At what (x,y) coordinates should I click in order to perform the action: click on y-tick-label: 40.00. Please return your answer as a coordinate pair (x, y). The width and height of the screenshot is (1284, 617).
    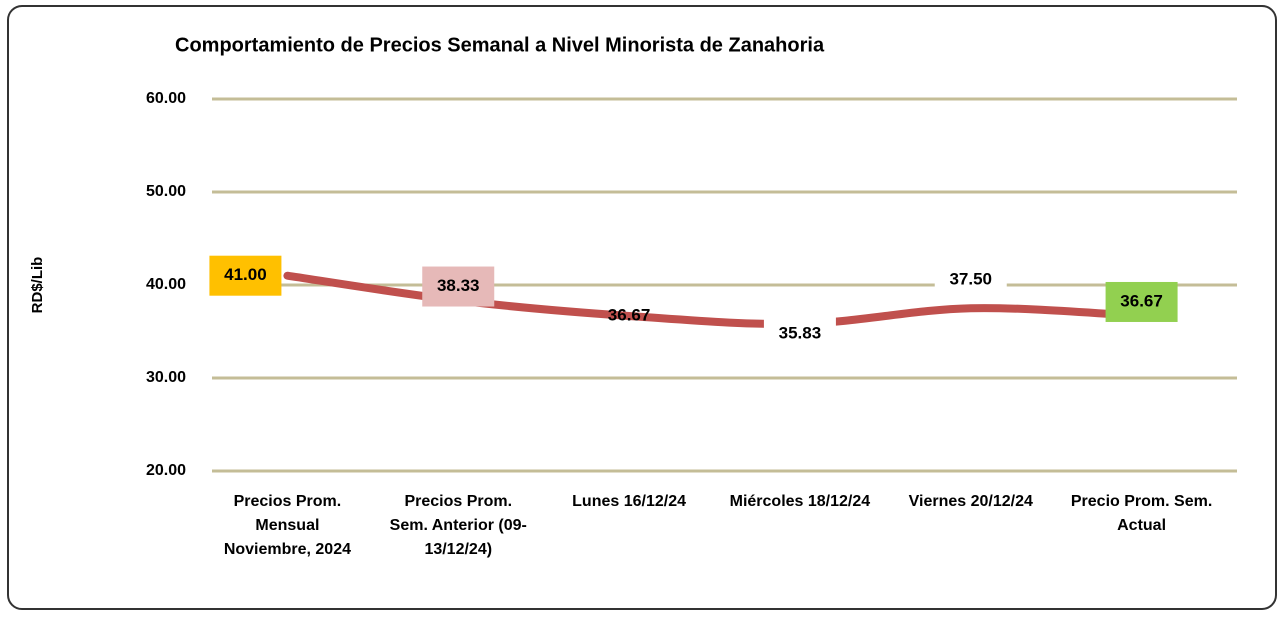
    Looking at the image, I should click on (166, 284).